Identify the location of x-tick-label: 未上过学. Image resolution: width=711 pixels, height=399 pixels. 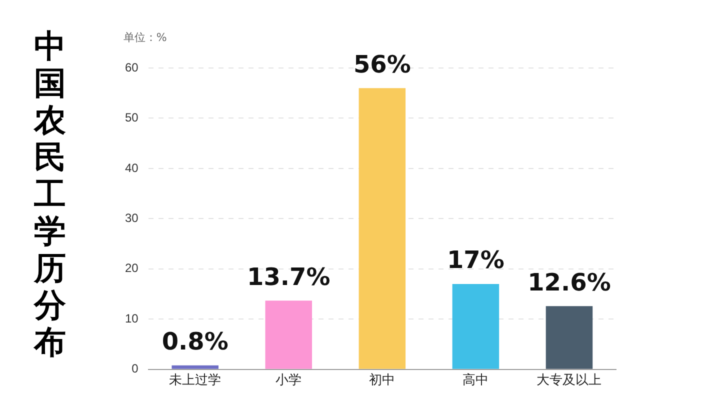
(195, 379).